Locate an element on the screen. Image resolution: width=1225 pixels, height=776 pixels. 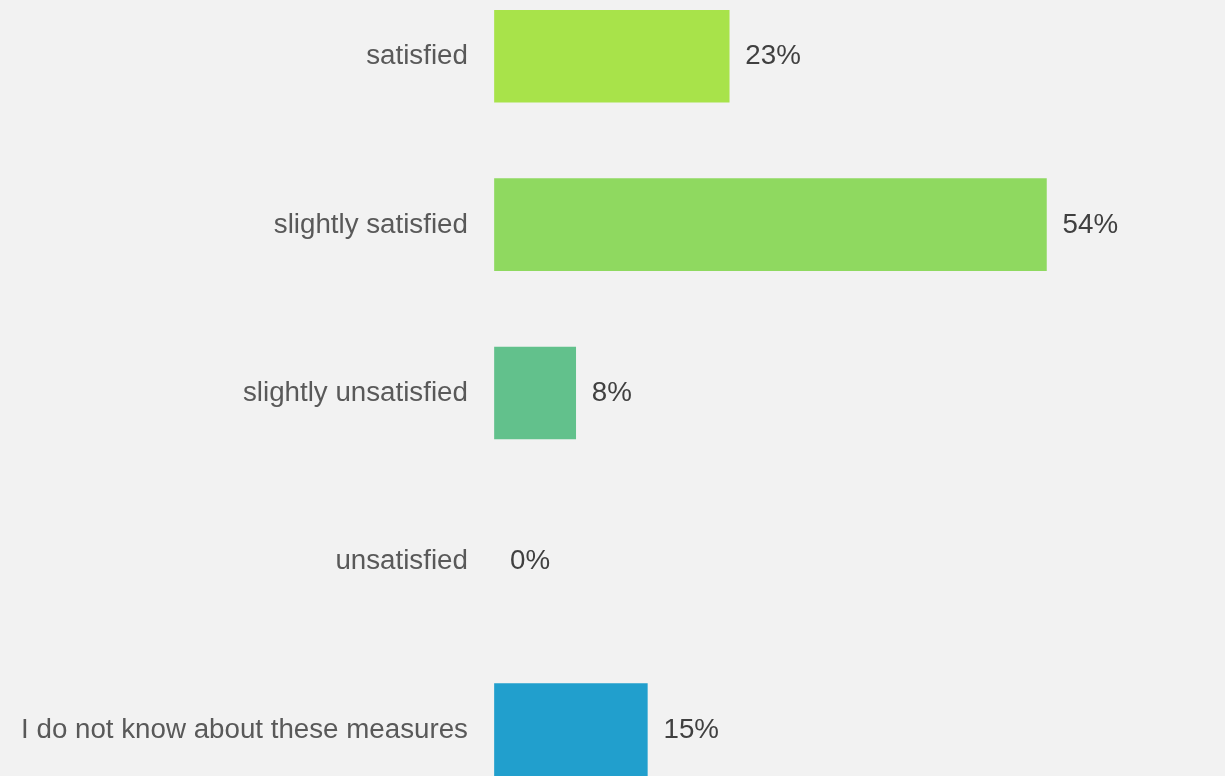
data-label: 0% is located at coordinates (530, 560).